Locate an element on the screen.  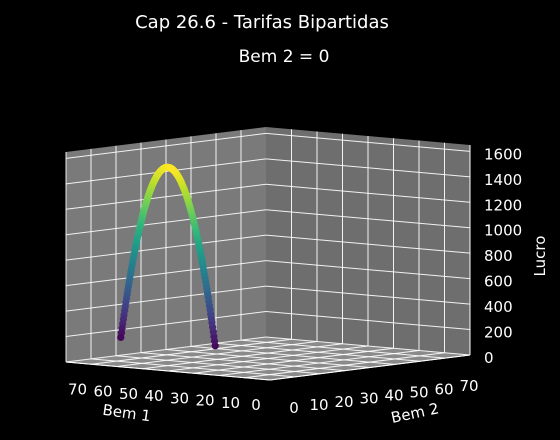
z-tick-label: 1600 is located at coordinates (503, 154).